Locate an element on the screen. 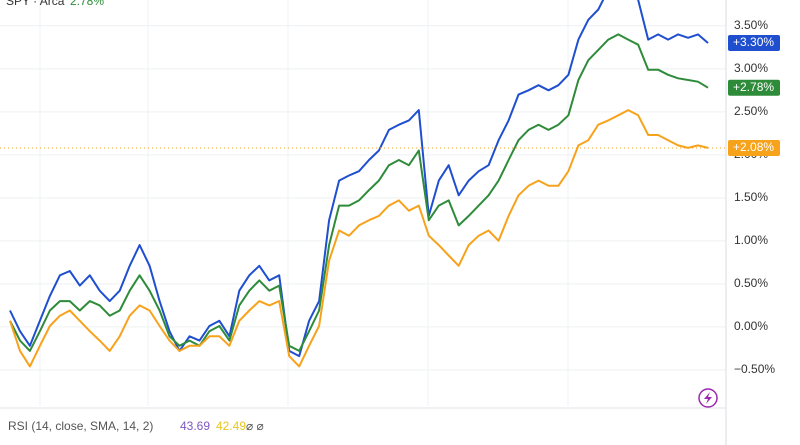 This screenshot has height=445, width=800. y-tick-label: 1.00% is located at coordinates (751, 240).